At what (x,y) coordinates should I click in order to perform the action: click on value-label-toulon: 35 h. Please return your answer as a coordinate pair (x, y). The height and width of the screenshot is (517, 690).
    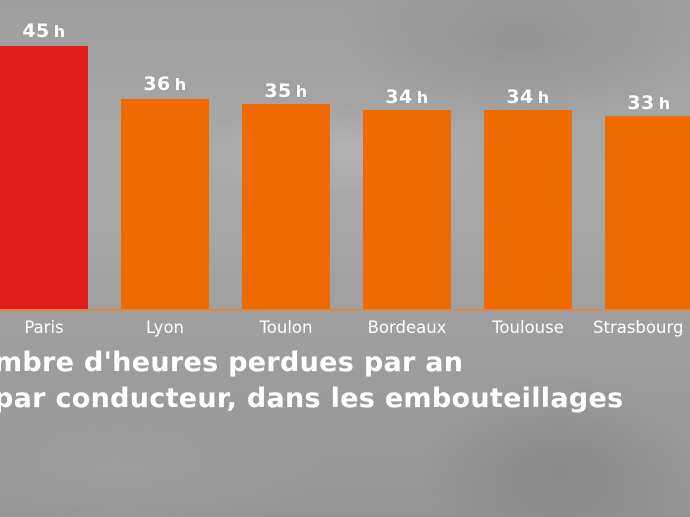
    Looking at the image, I should click on (286, 91).